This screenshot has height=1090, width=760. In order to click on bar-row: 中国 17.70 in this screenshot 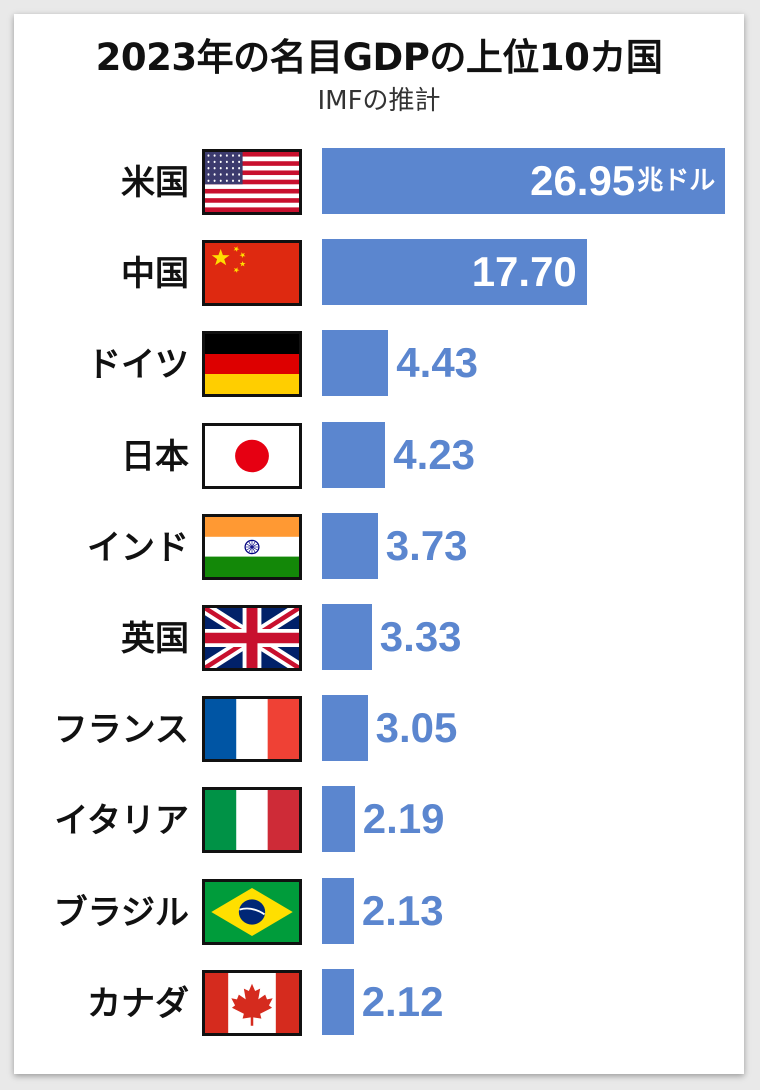, I will do `click(379, 274)`.